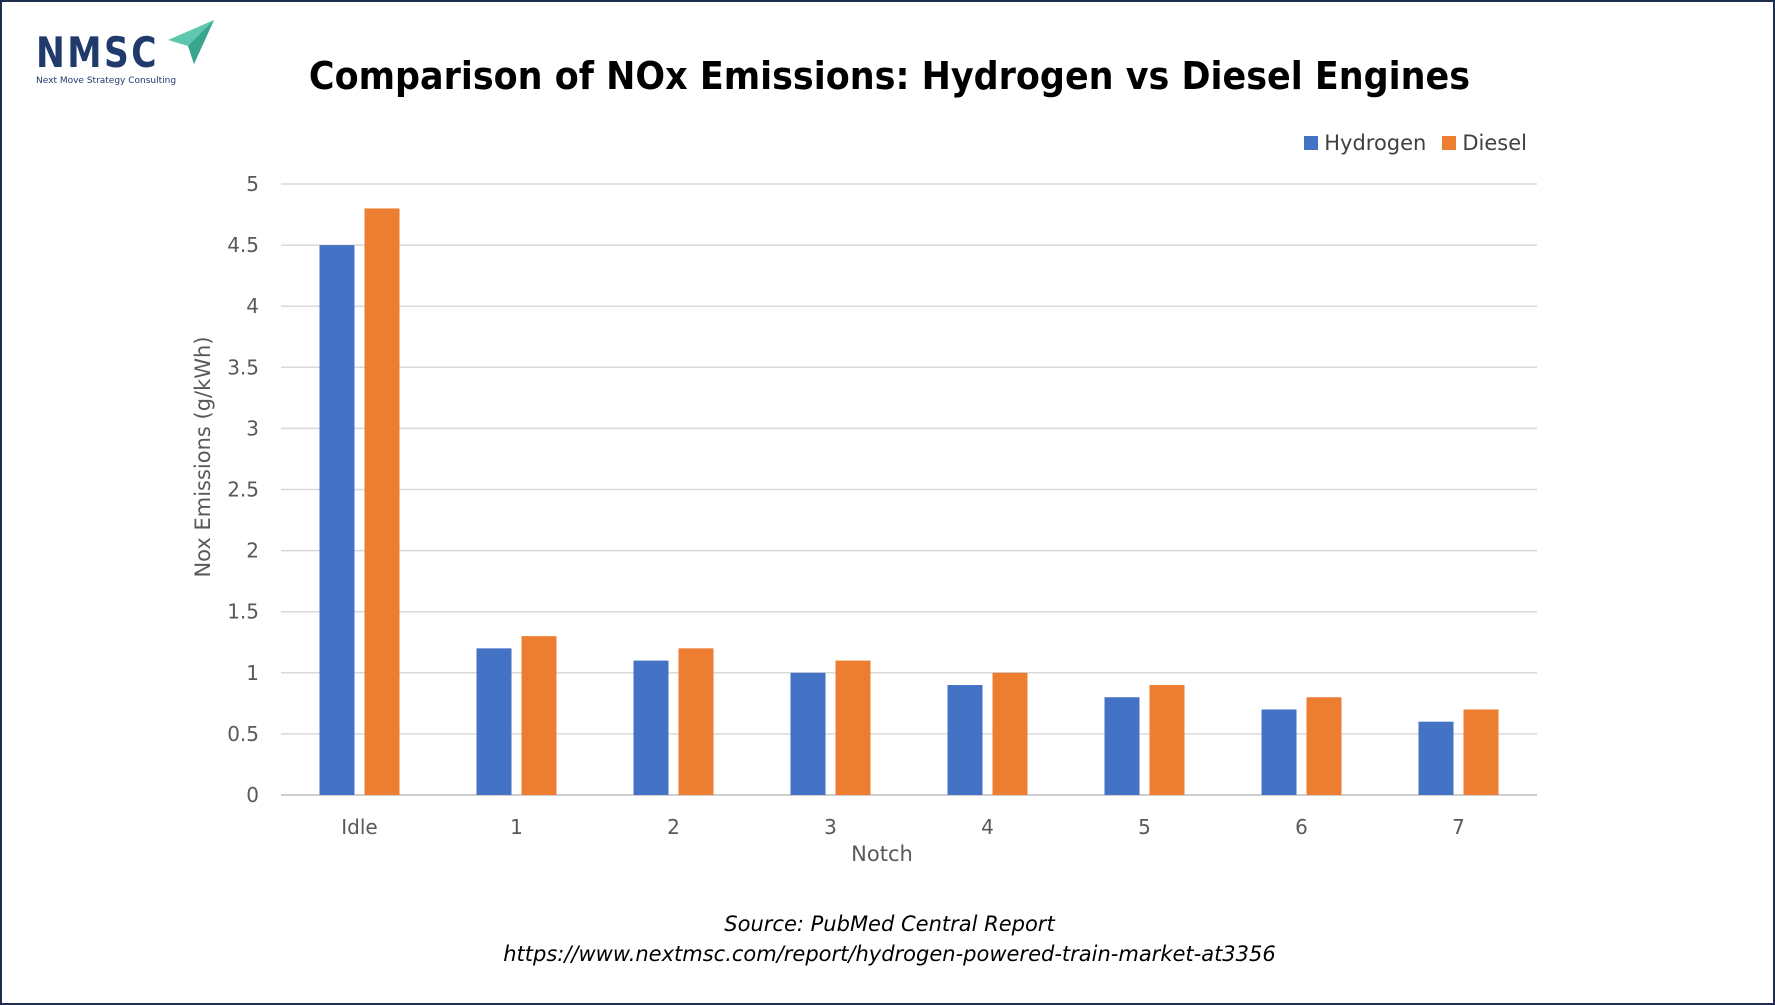  I want to click on y-tick-label: 0, so click(252, 795).